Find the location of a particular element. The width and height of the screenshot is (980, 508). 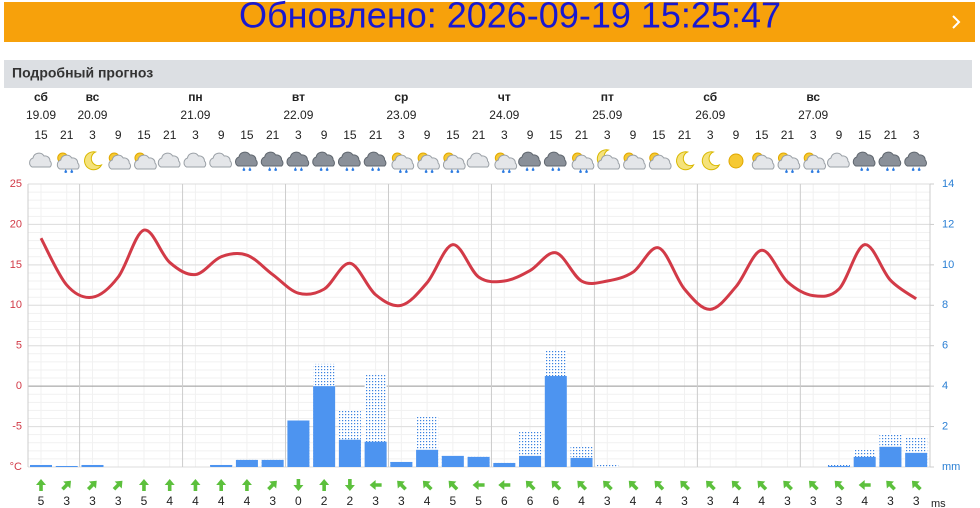

y-tick-label: 25 is located at coordinates (16, 184).